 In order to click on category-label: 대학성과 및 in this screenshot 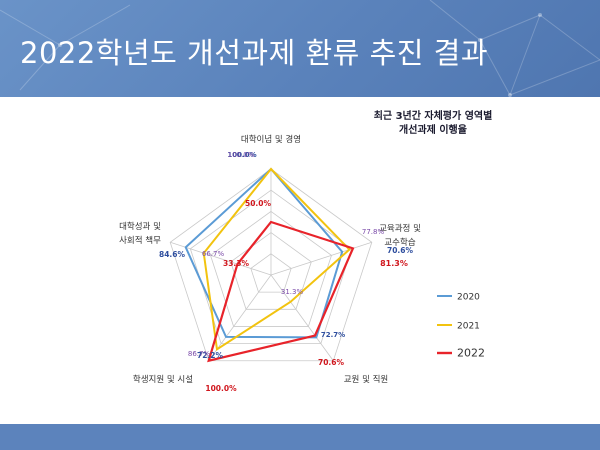, I will do `click(140, 226)`.